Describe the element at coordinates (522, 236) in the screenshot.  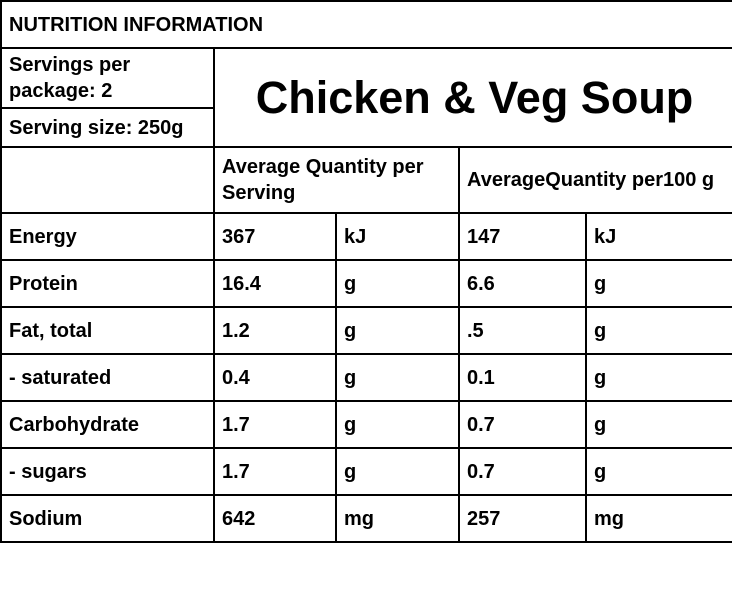
I see `per-100g-value: 147` at that location.